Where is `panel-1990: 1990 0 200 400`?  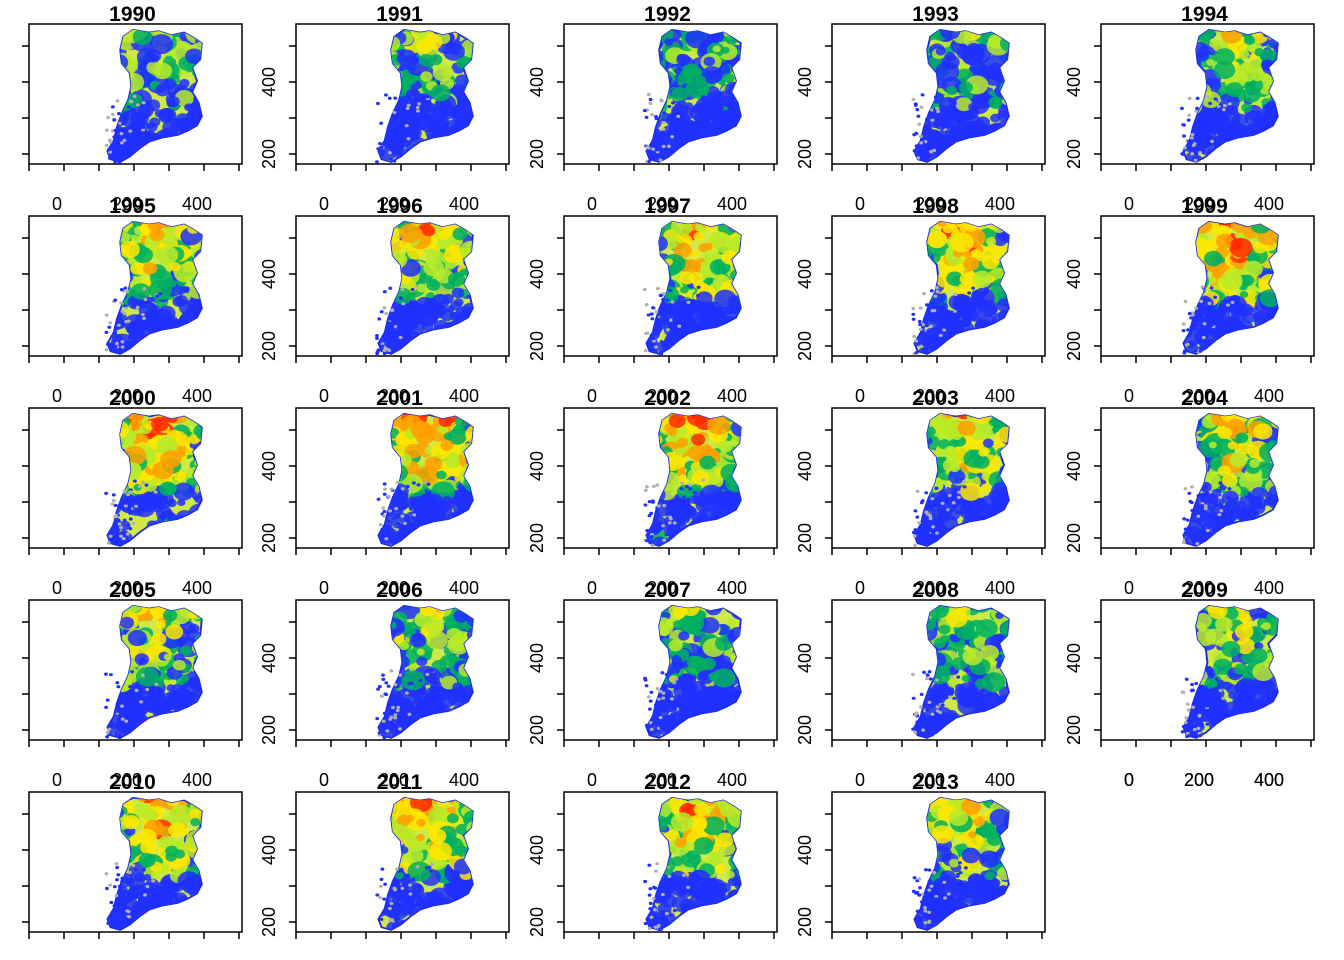 panel-1990: 1990 0 200 400 is located at coordinates (132, 108).